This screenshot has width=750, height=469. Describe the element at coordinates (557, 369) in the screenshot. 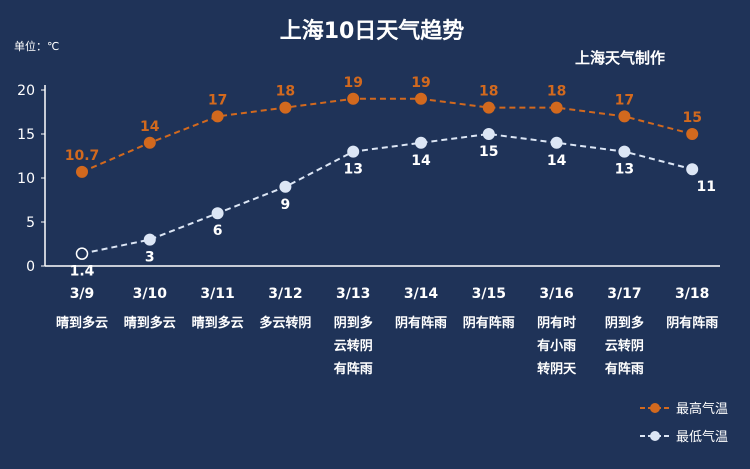

I see `weather-label: 转阴天` at that location.